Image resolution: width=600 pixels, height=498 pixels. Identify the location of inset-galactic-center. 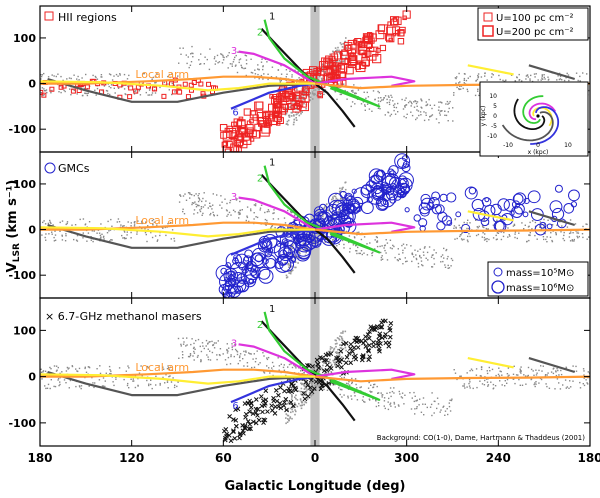
(538, 116).